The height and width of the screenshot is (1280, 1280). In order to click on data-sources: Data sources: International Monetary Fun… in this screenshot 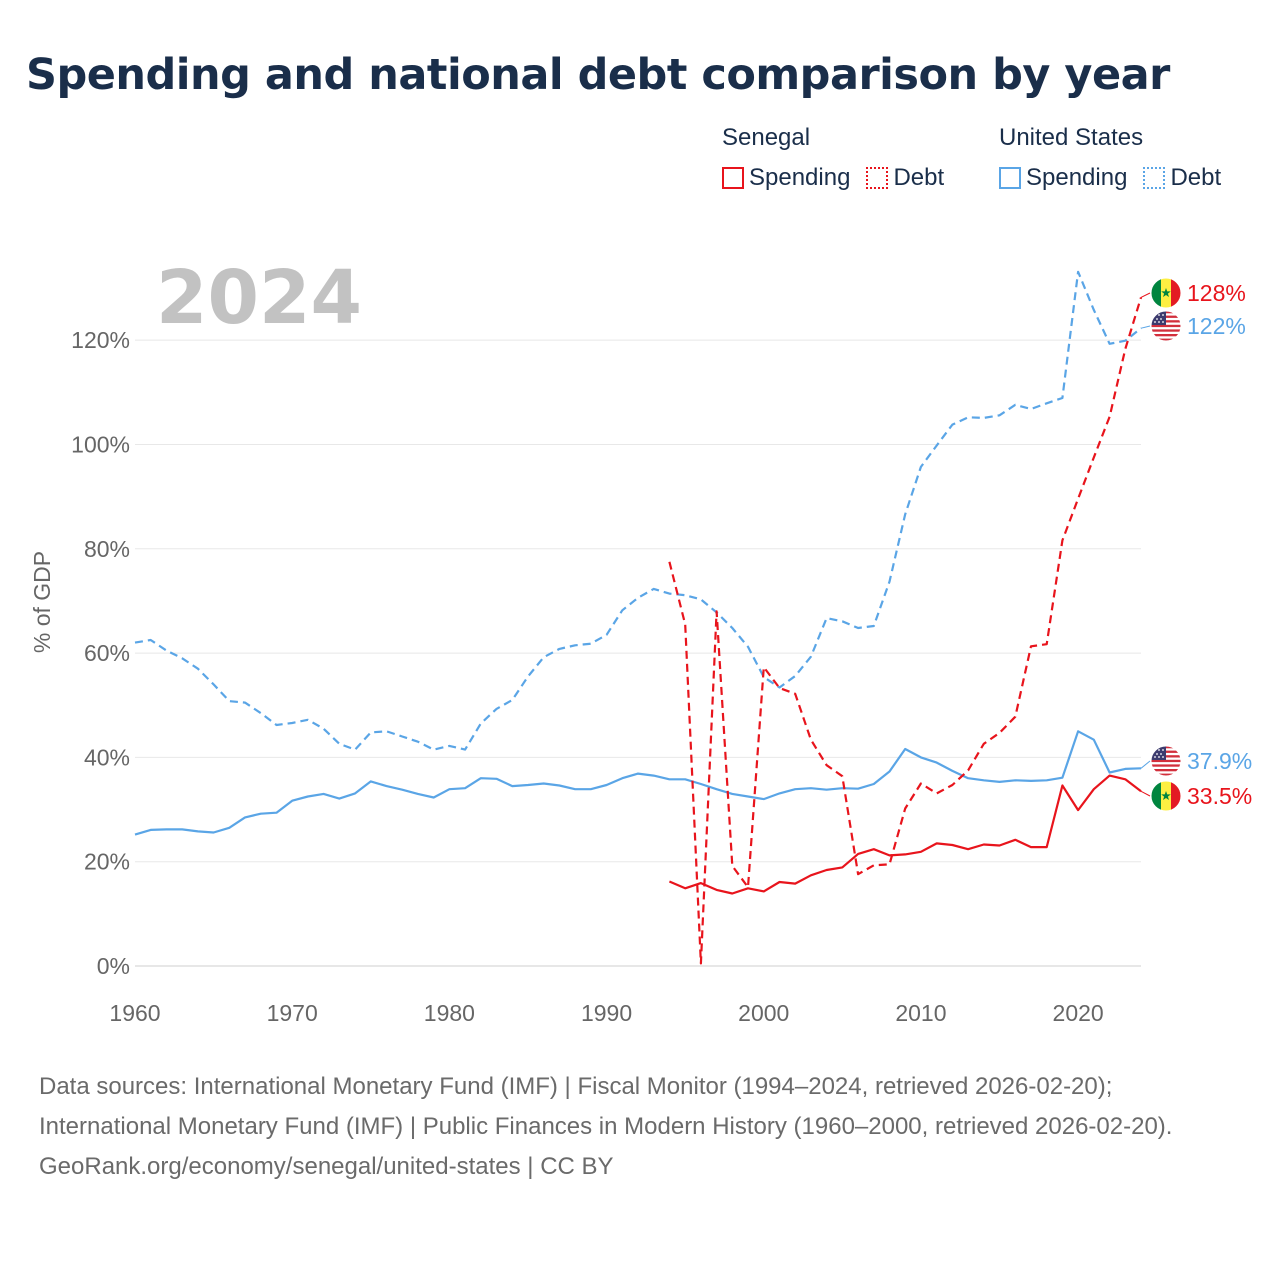, I will do `click(606, 1106)`.